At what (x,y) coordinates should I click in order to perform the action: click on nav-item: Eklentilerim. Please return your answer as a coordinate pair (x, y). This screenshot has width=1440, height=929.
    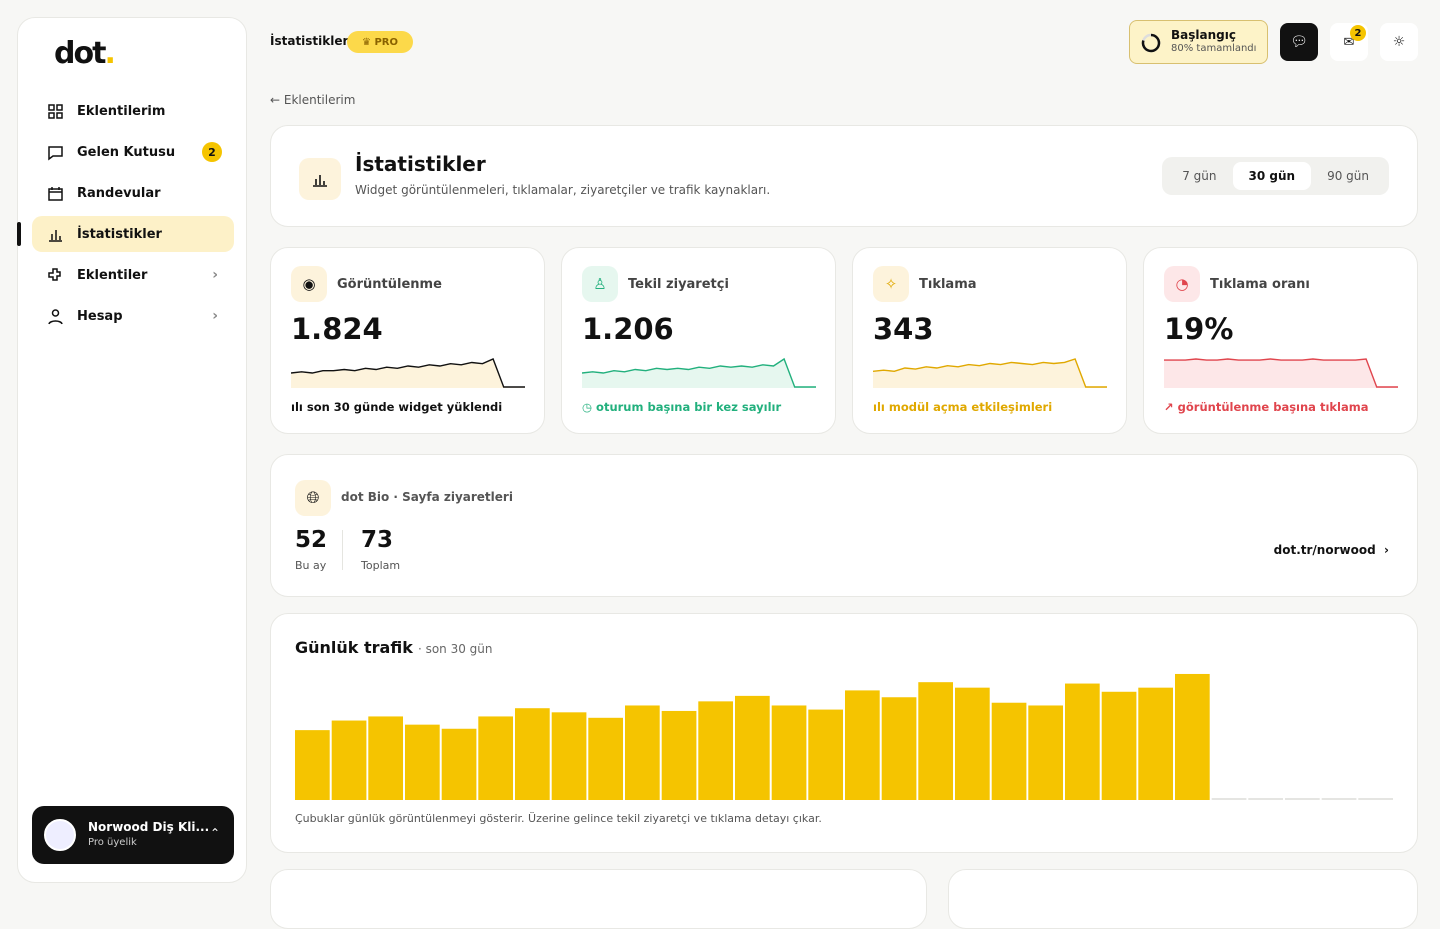
    Looking at the image, I should click on (133, 111).